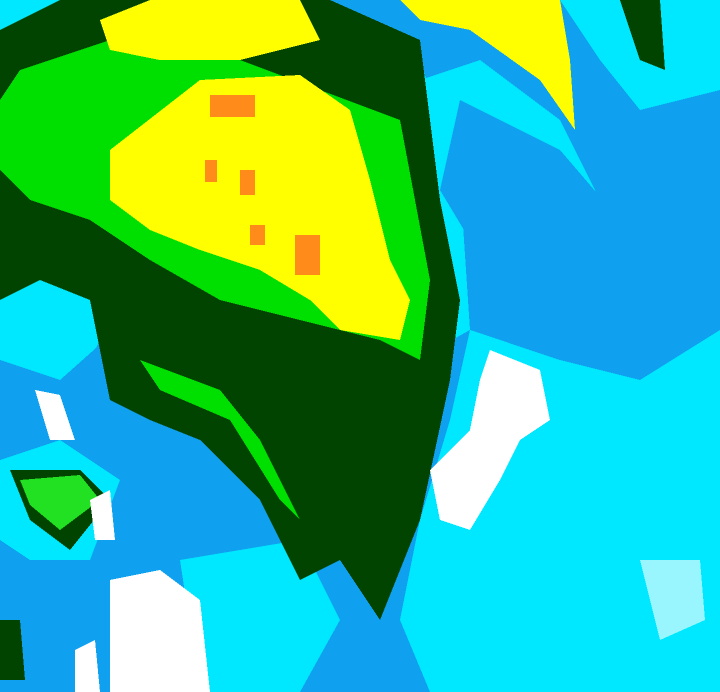 This screenshot has height=692, width=720. What do you see at coordinates (220, 440) in the screenshot?
I see `cloud-streak` at bounding box center [220, 440].